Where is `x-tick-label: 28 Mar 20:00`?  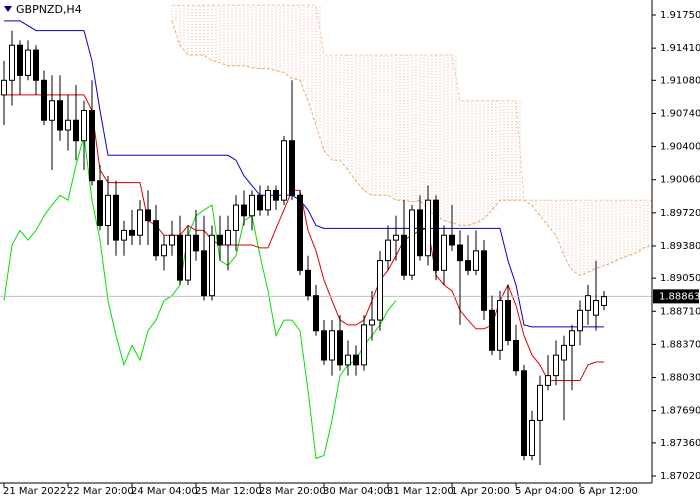 x-tick-label: 28 Mar 20:00 is located at coordinates (292, 491).